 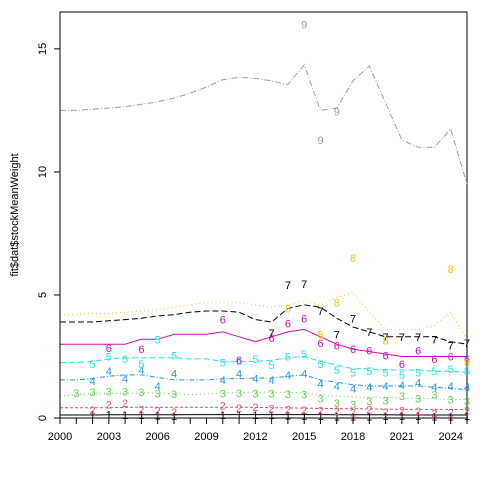 What do you see at coordinates (304, 25) in the screenshot?
I see `point-label-9: 9` at bounding box center [304, 25].